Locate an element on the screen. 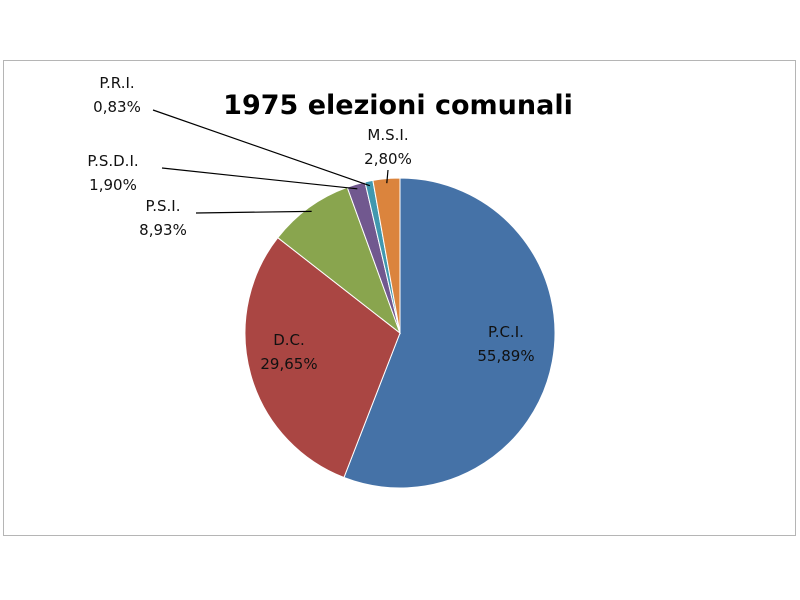 The width and height of the screenshot is (800, 600). slice-label: P.S.I. is located at coordinates (163, 206).